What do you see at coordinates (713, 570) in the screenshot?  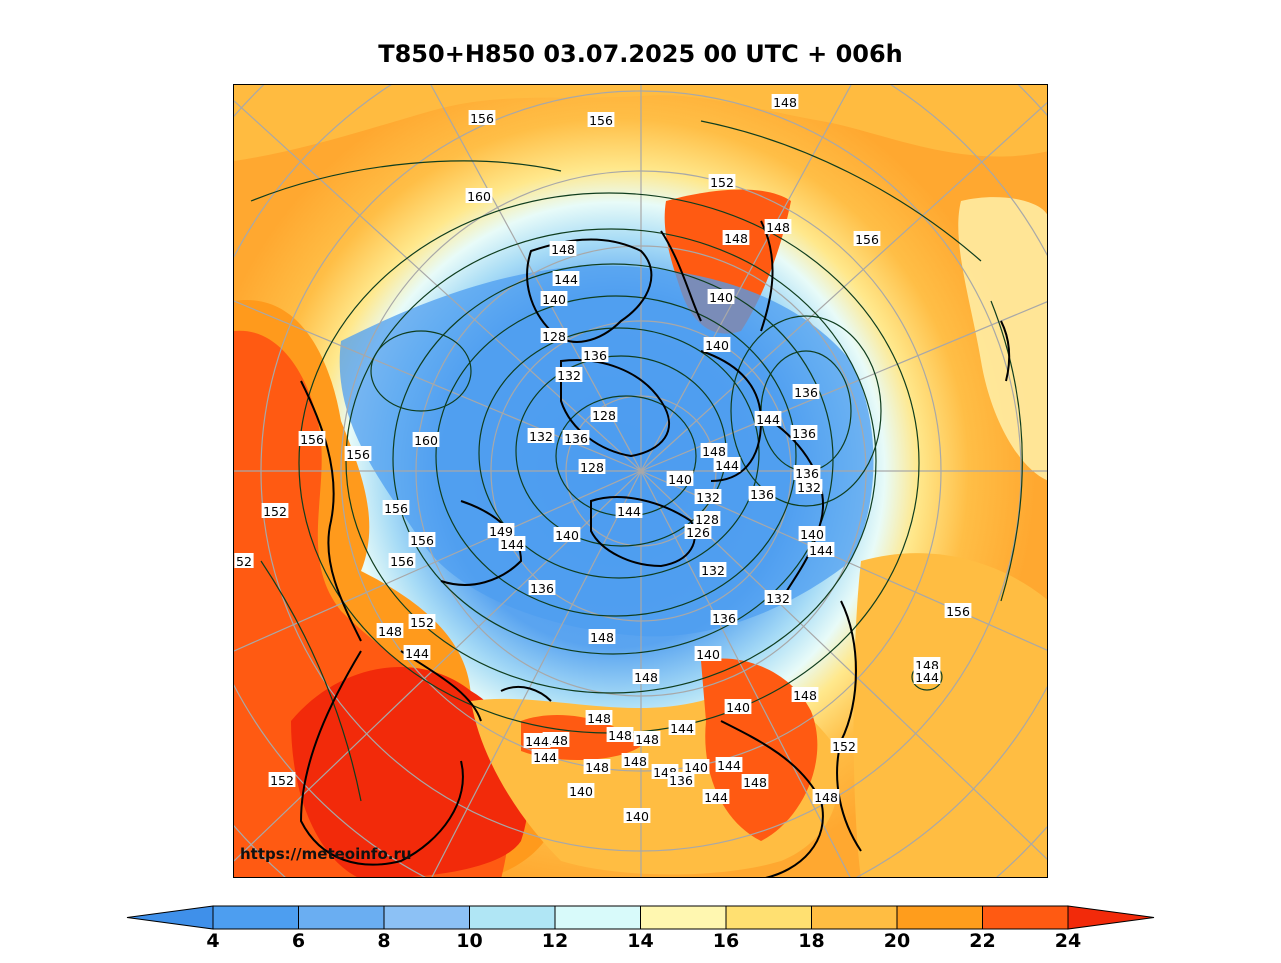 I see `contour-label: 132` at bounding box center [713, 570].